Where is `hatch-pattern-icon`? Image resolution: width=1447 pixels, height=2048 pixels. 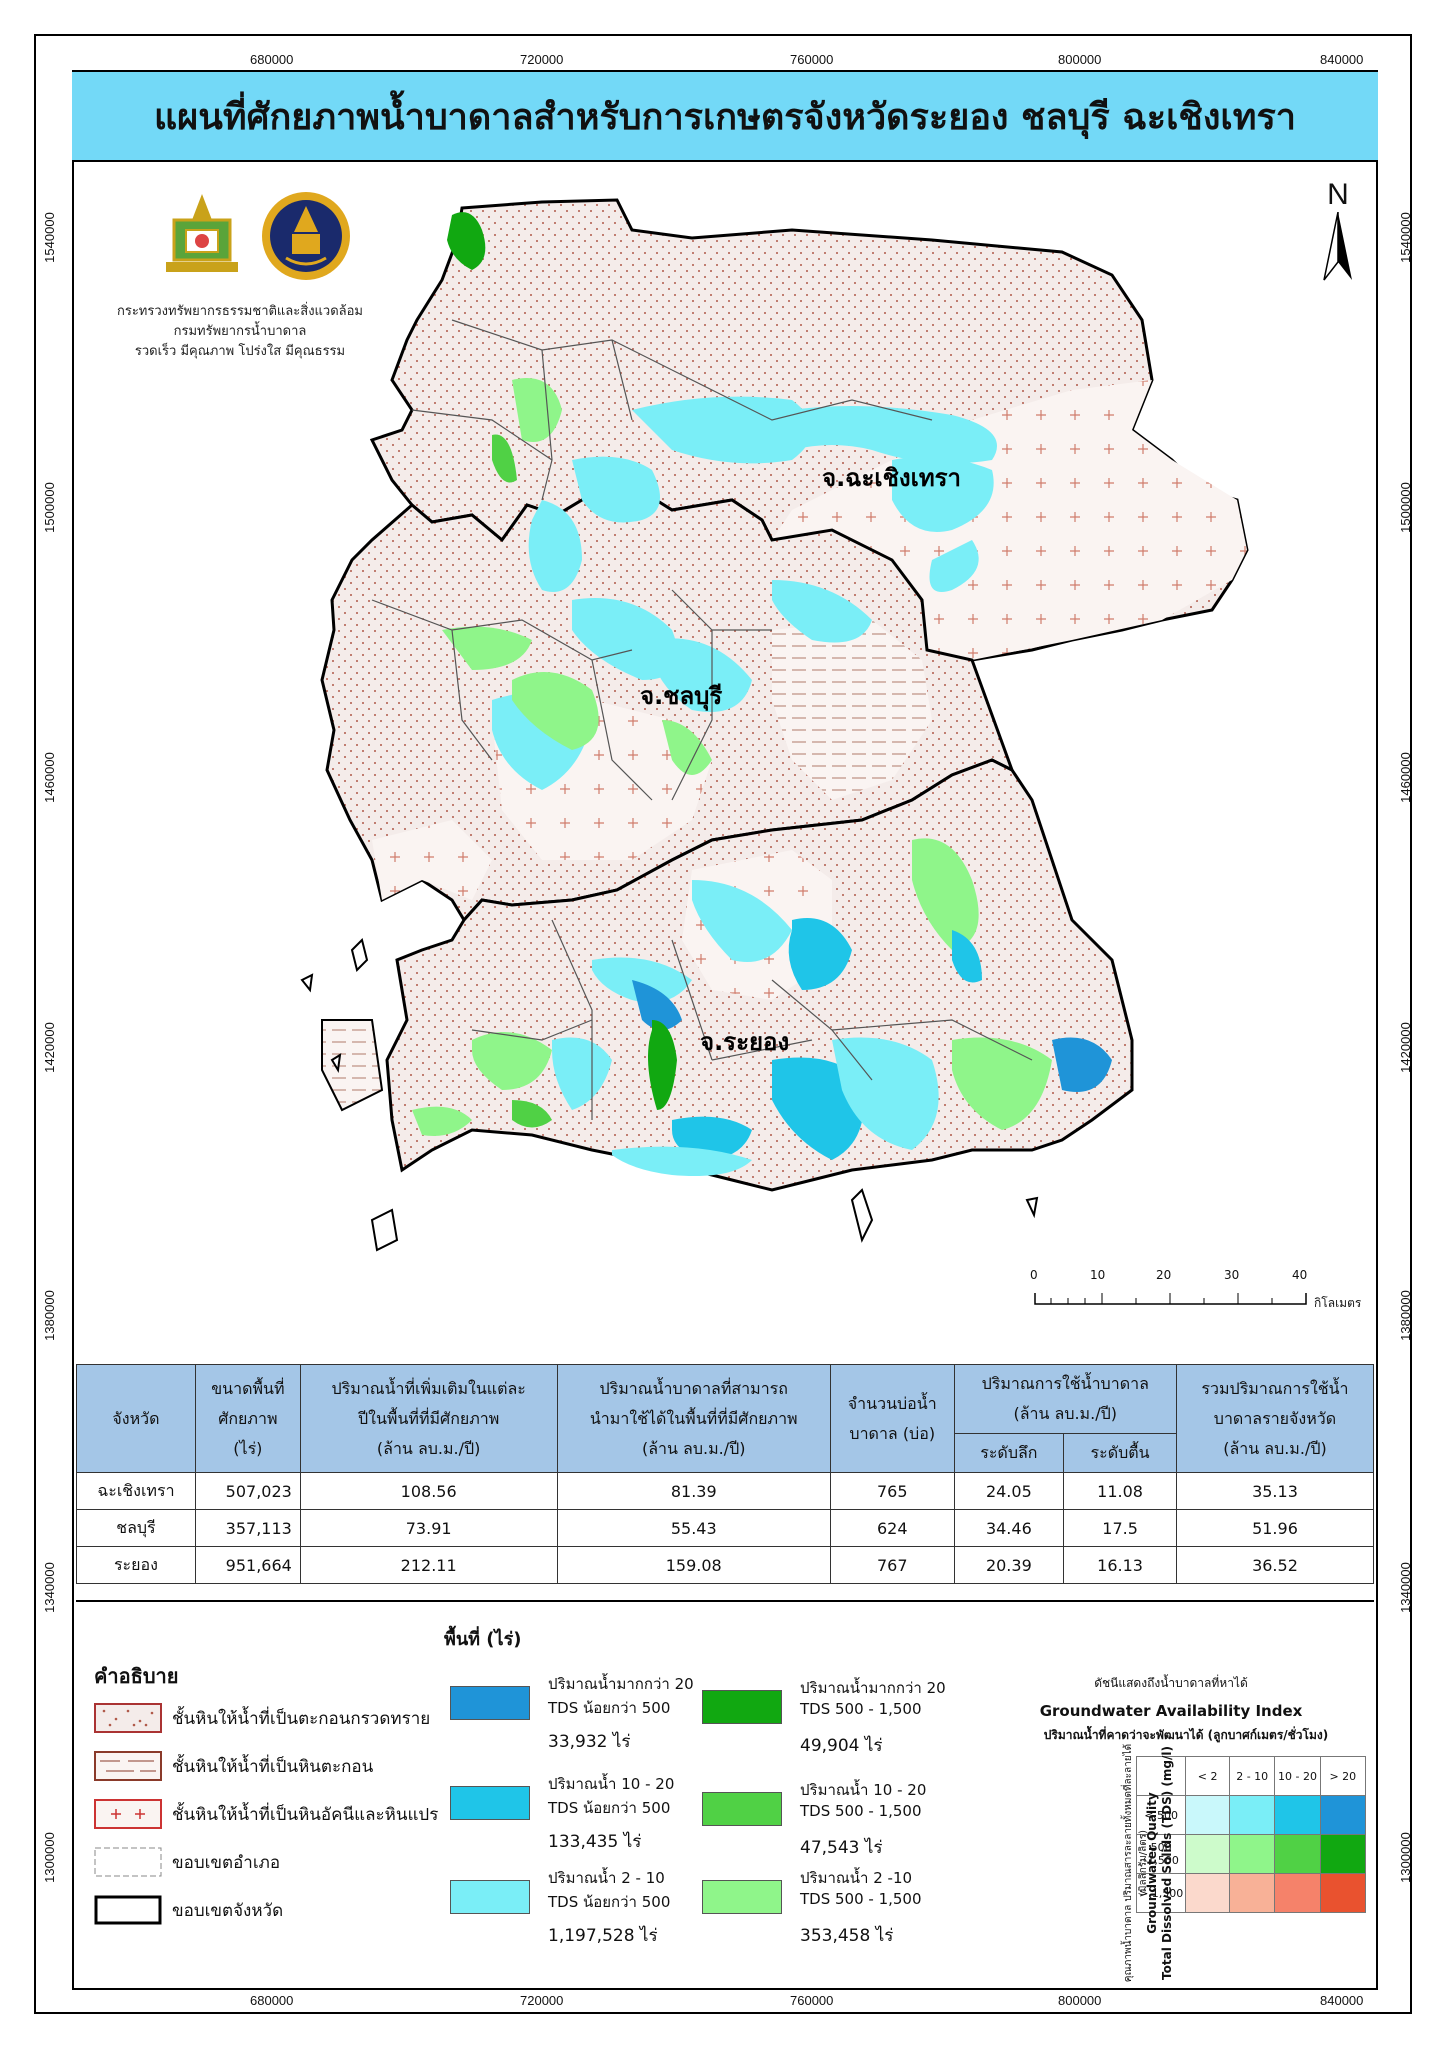
hatch-pattern-icon is located at coordinates (128, 1766).